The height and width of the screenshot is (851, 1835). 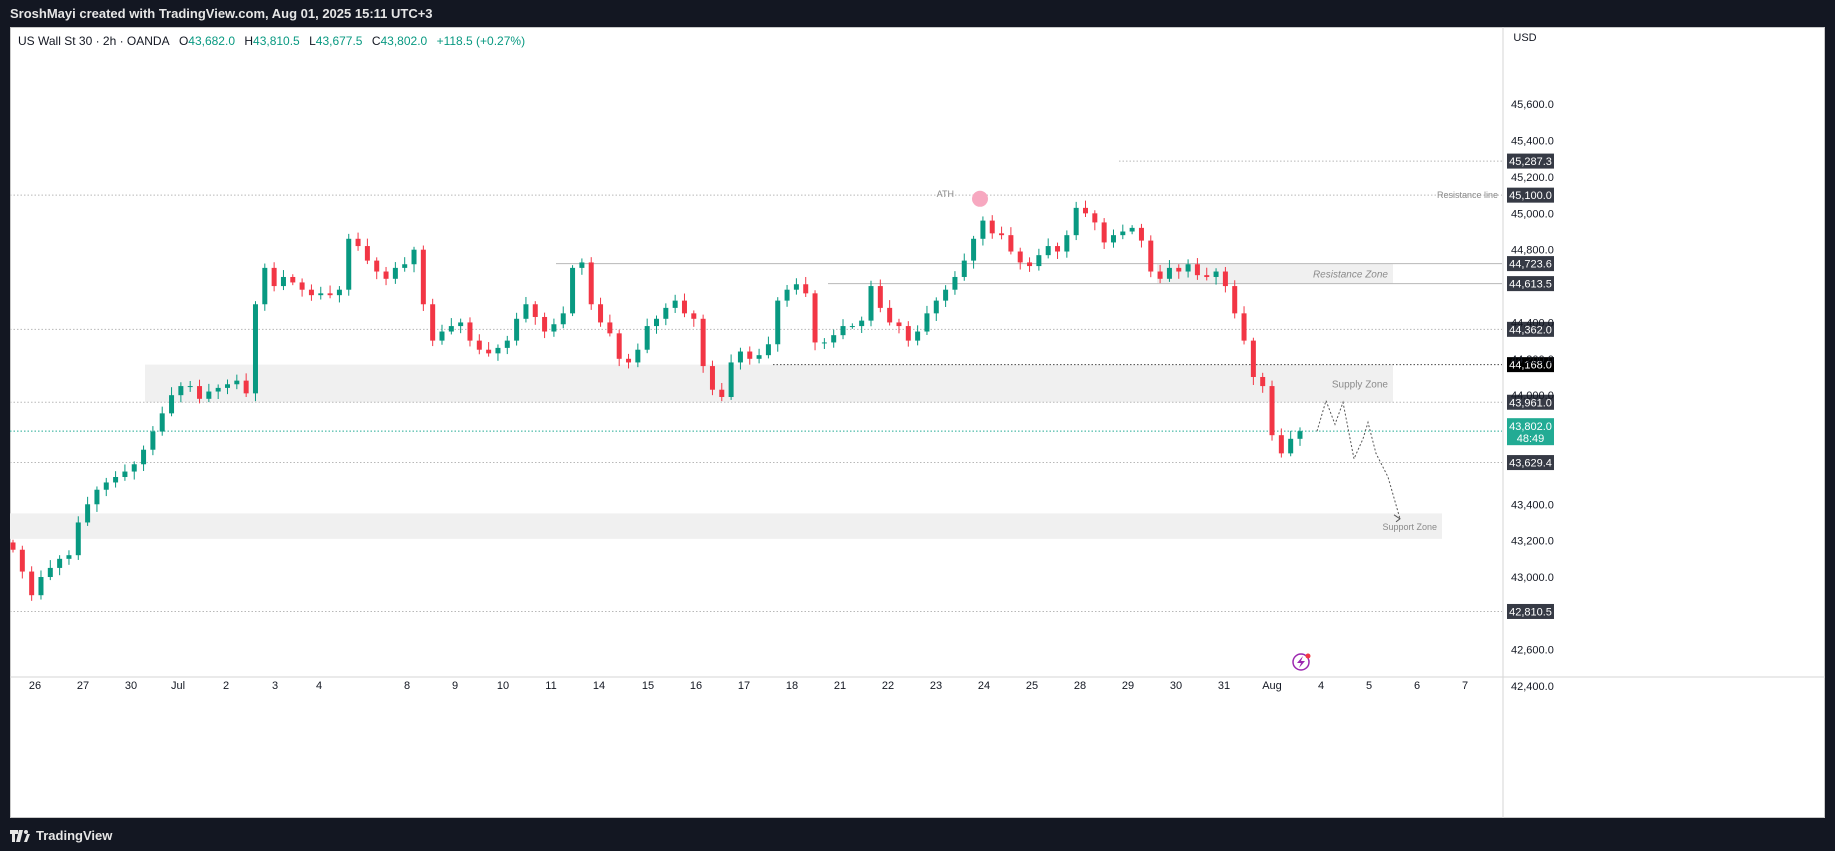 What do you see at coordinates (339, 41) in the screenshot?
I see `low-value: 43,677.5` at bounding box center [339, 41].